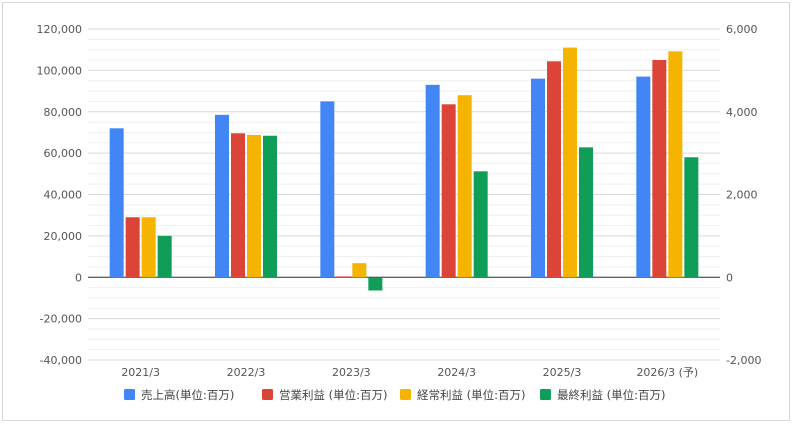  I want to click on x-tick-label: 2023/3, so click(351, 372).